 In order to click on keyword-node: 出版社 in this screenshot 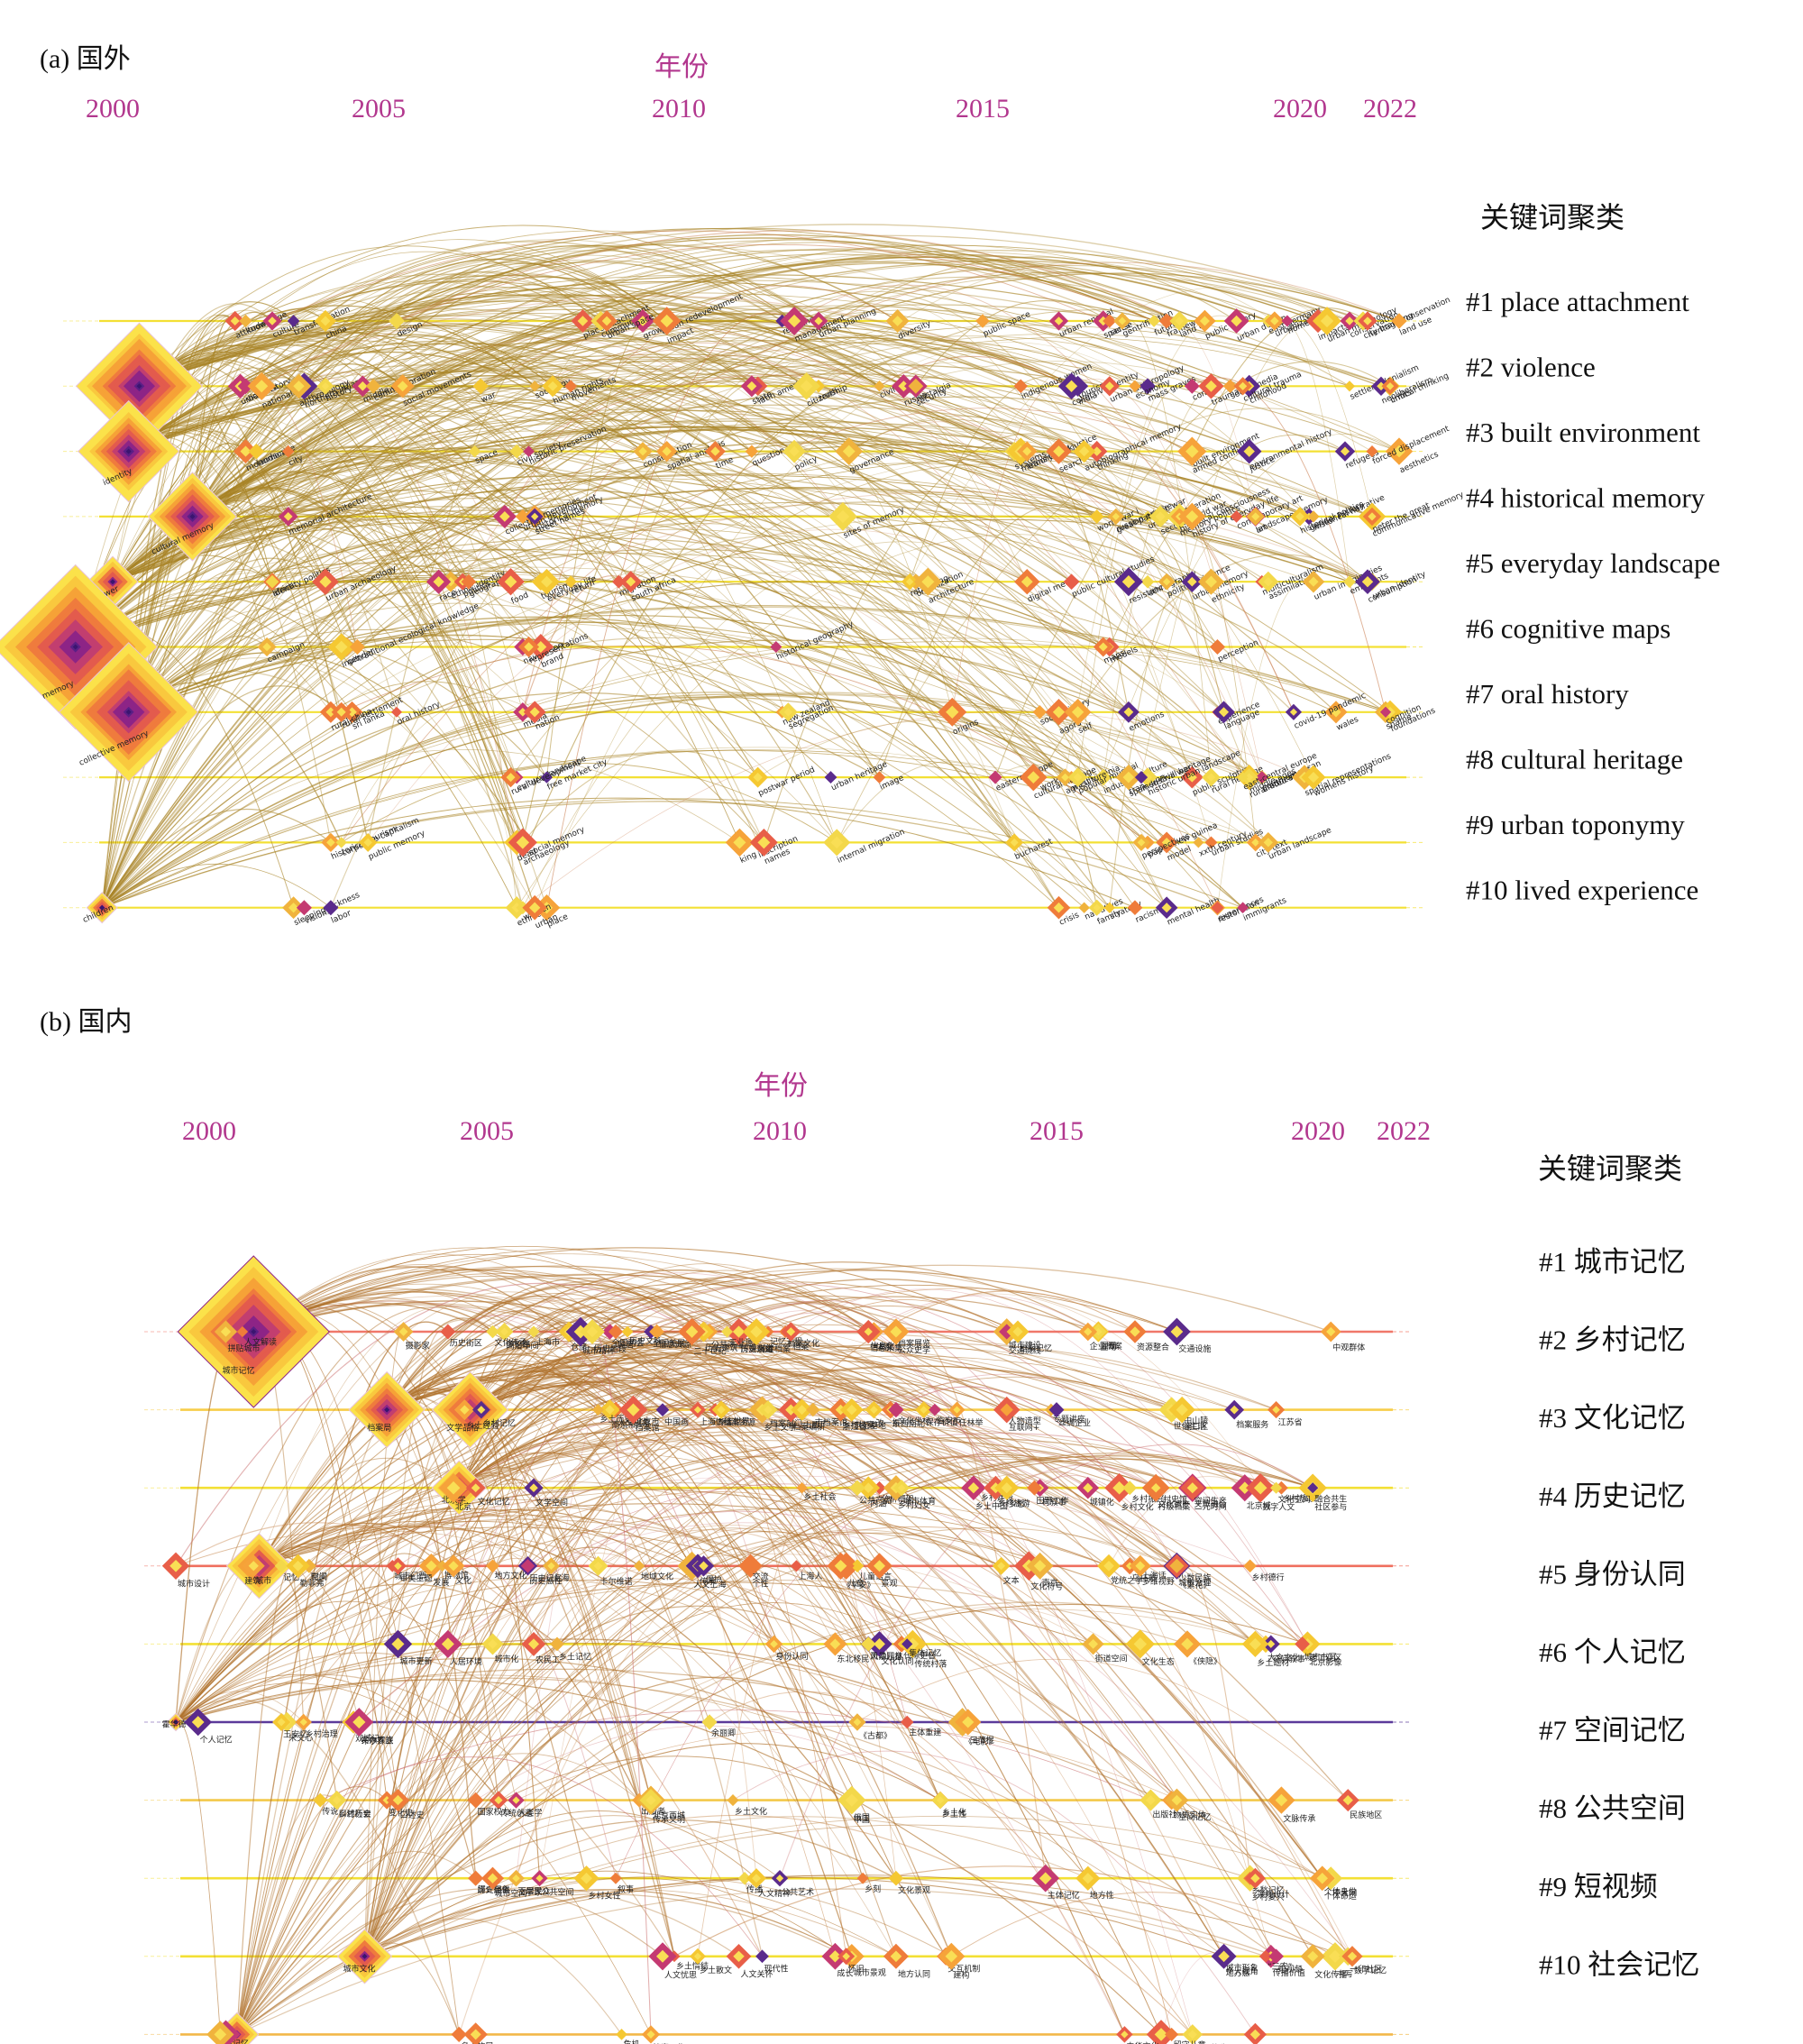, I will do `click(1157, 1804)`.